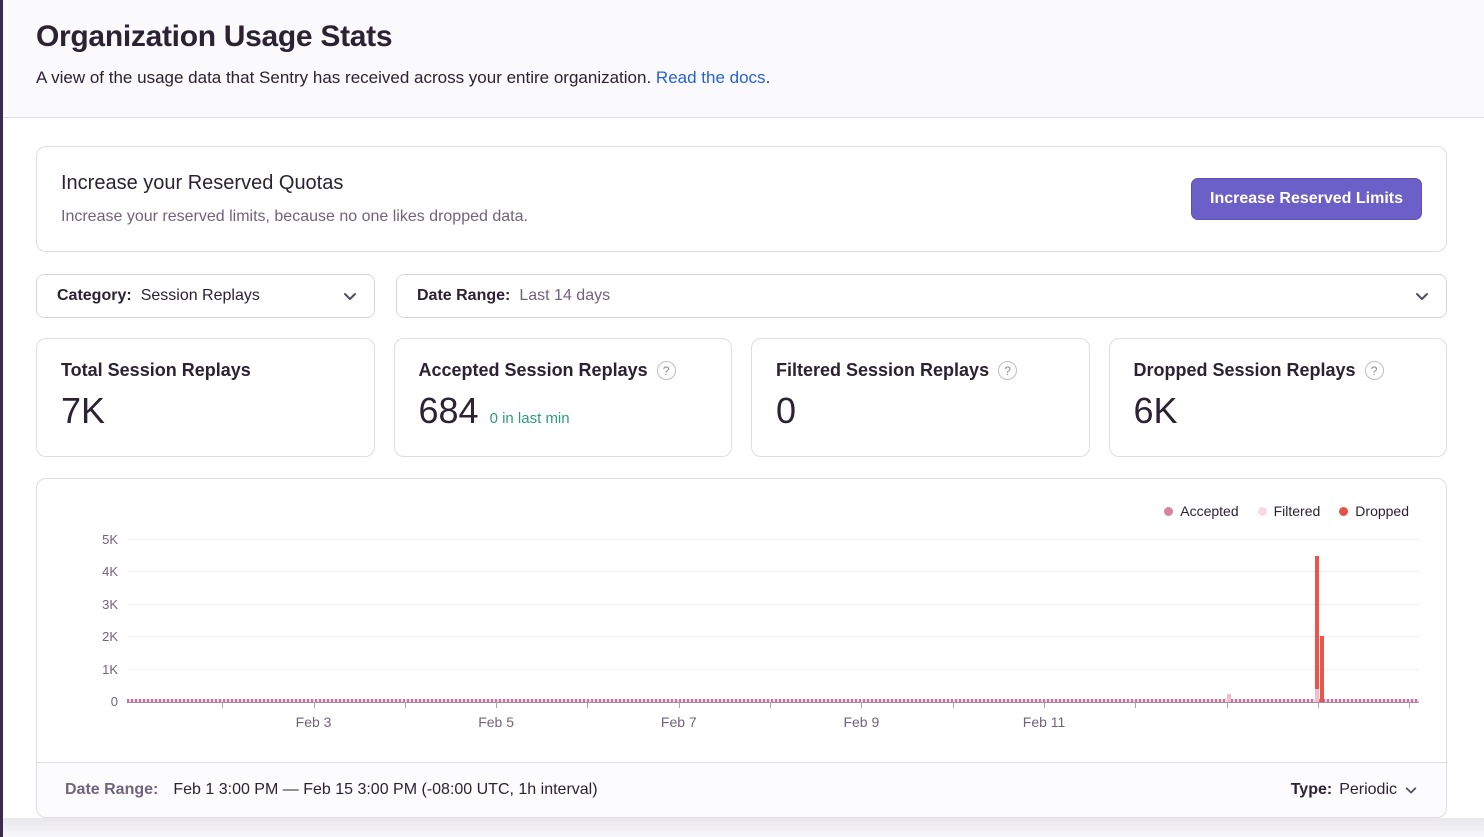  I want to click on baseline-accepted-dashes, so click(773, 700).